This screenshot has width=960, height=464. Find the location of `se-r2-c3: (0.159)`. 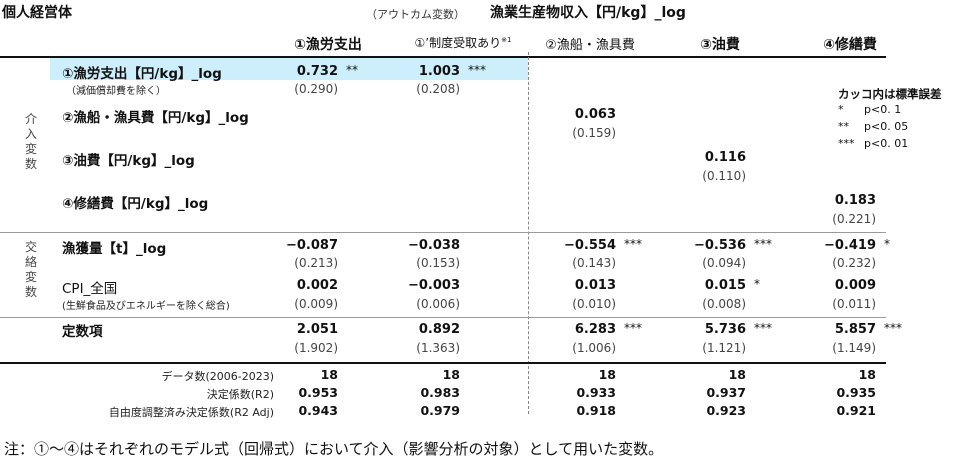

se-r2-c3: (0.159) is located at coordinates (594, 133).